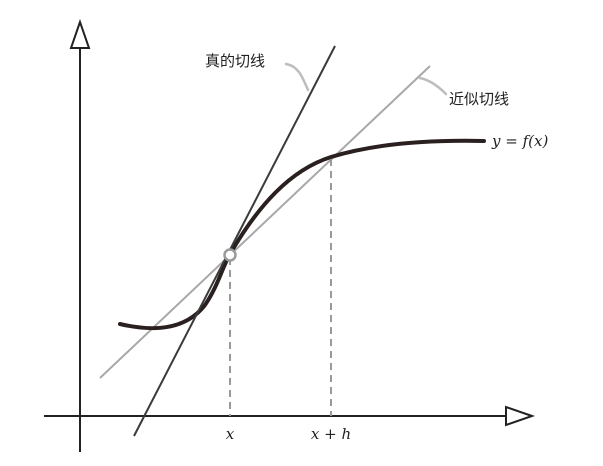  What do you see at coordinates (230, 255) in the screenshot?
I see `tangent-point` at bounding box center [230, 255].